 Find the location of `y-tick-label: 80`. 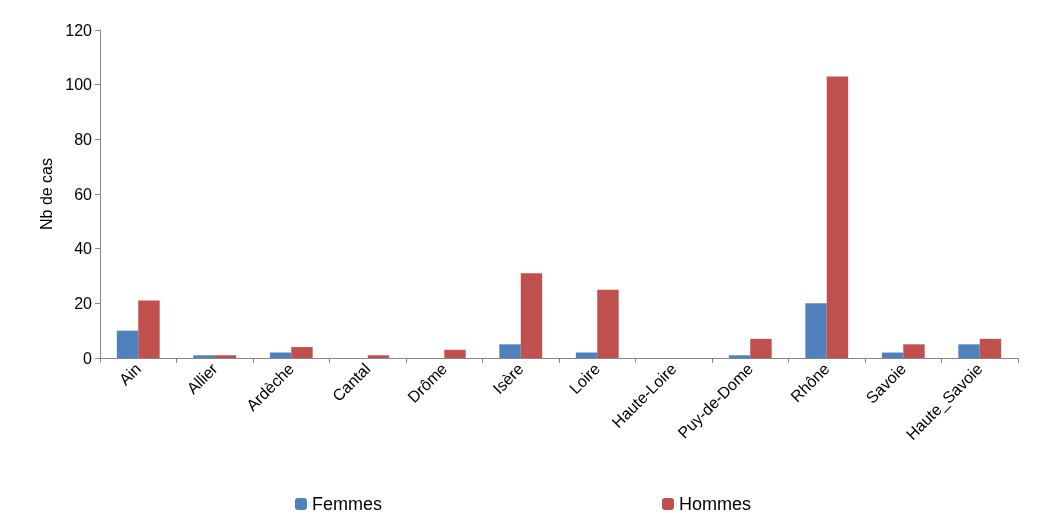

y-tick-label: 80 is located at coordinates (83, 139).